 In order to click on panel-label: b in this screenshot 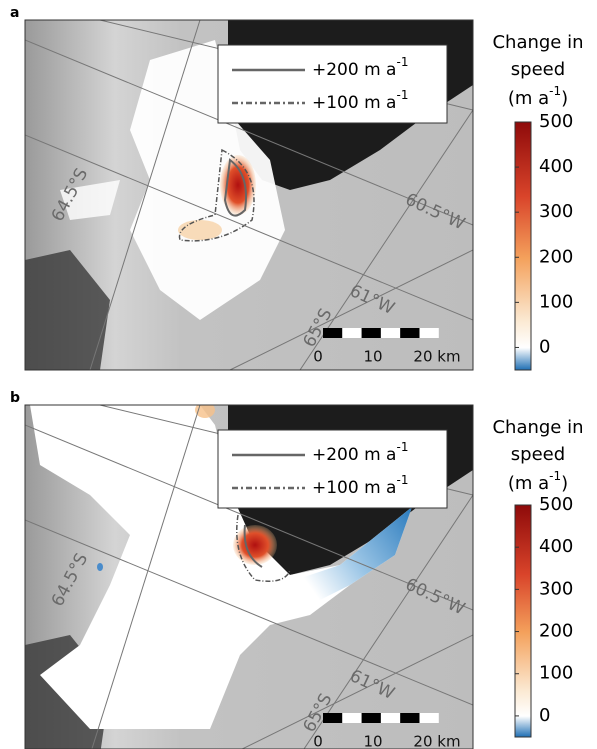, I will do `click(15, 398)`.